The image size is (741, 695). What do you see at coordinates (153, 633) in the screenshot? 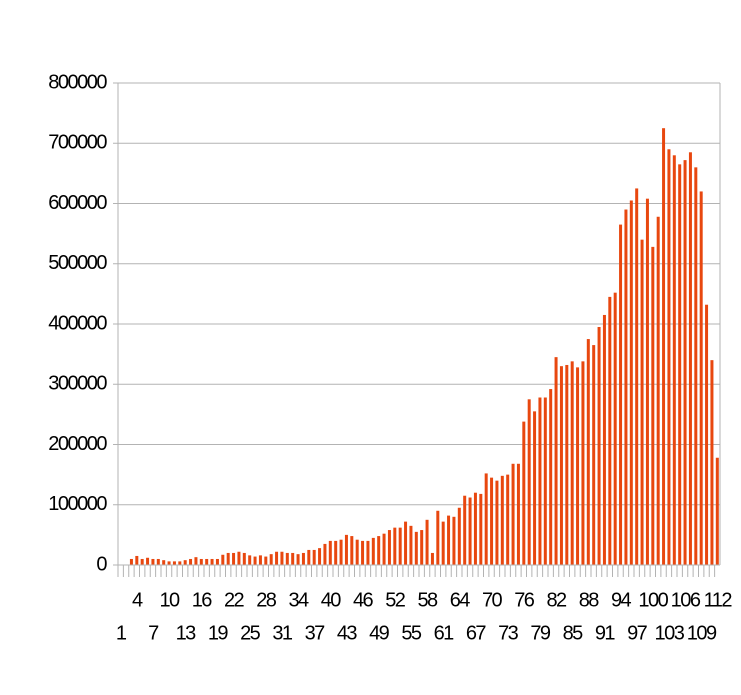
I see `x-tick-label: 7` at bounding box center [153, 633].